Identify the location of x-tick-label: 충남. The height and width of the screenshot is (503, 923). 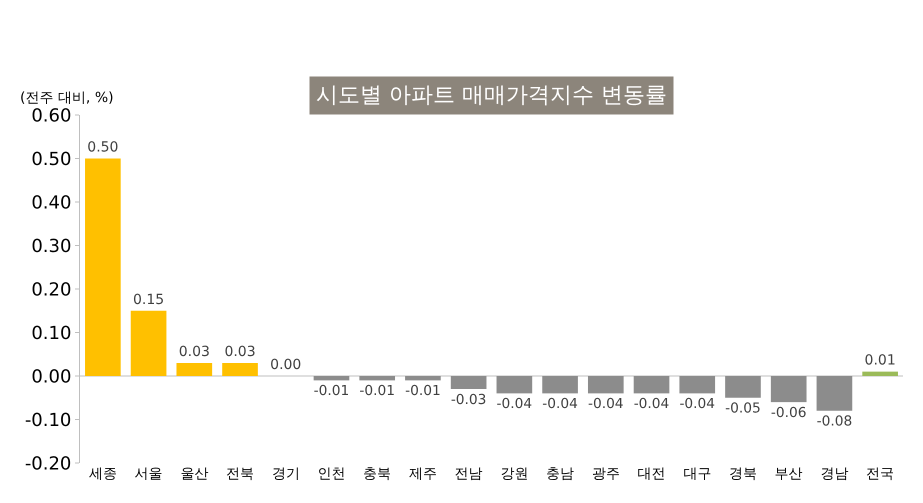
(560, 474).